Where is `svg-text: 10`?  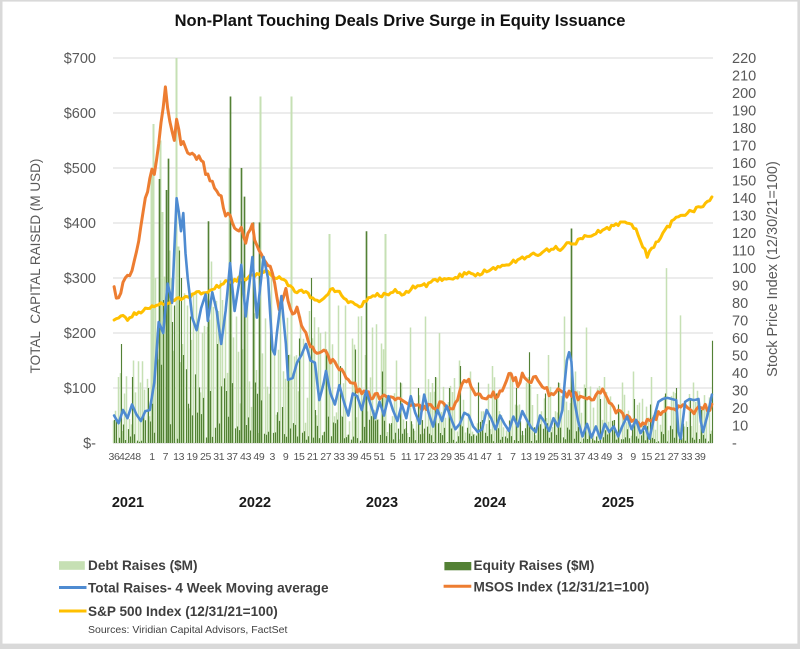
svg-text: 10 is located at coordinates (740, 427).